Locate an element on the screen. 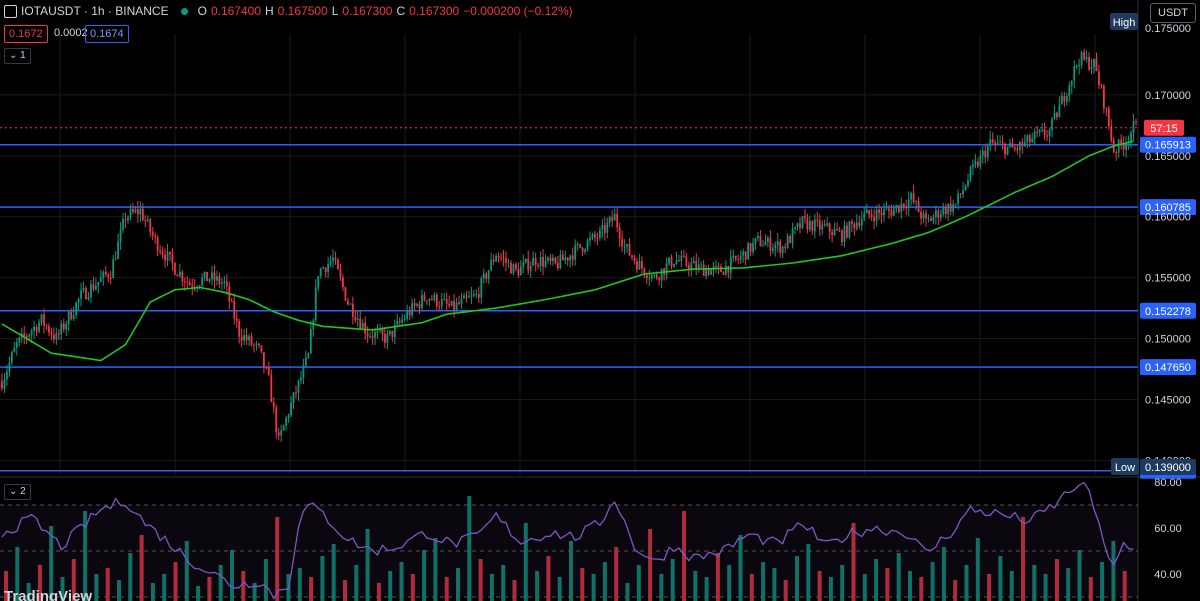 Image resolution: width=1200 pixels, height=601 pixels. level-label-bg is located at coordinates (1168, 310).